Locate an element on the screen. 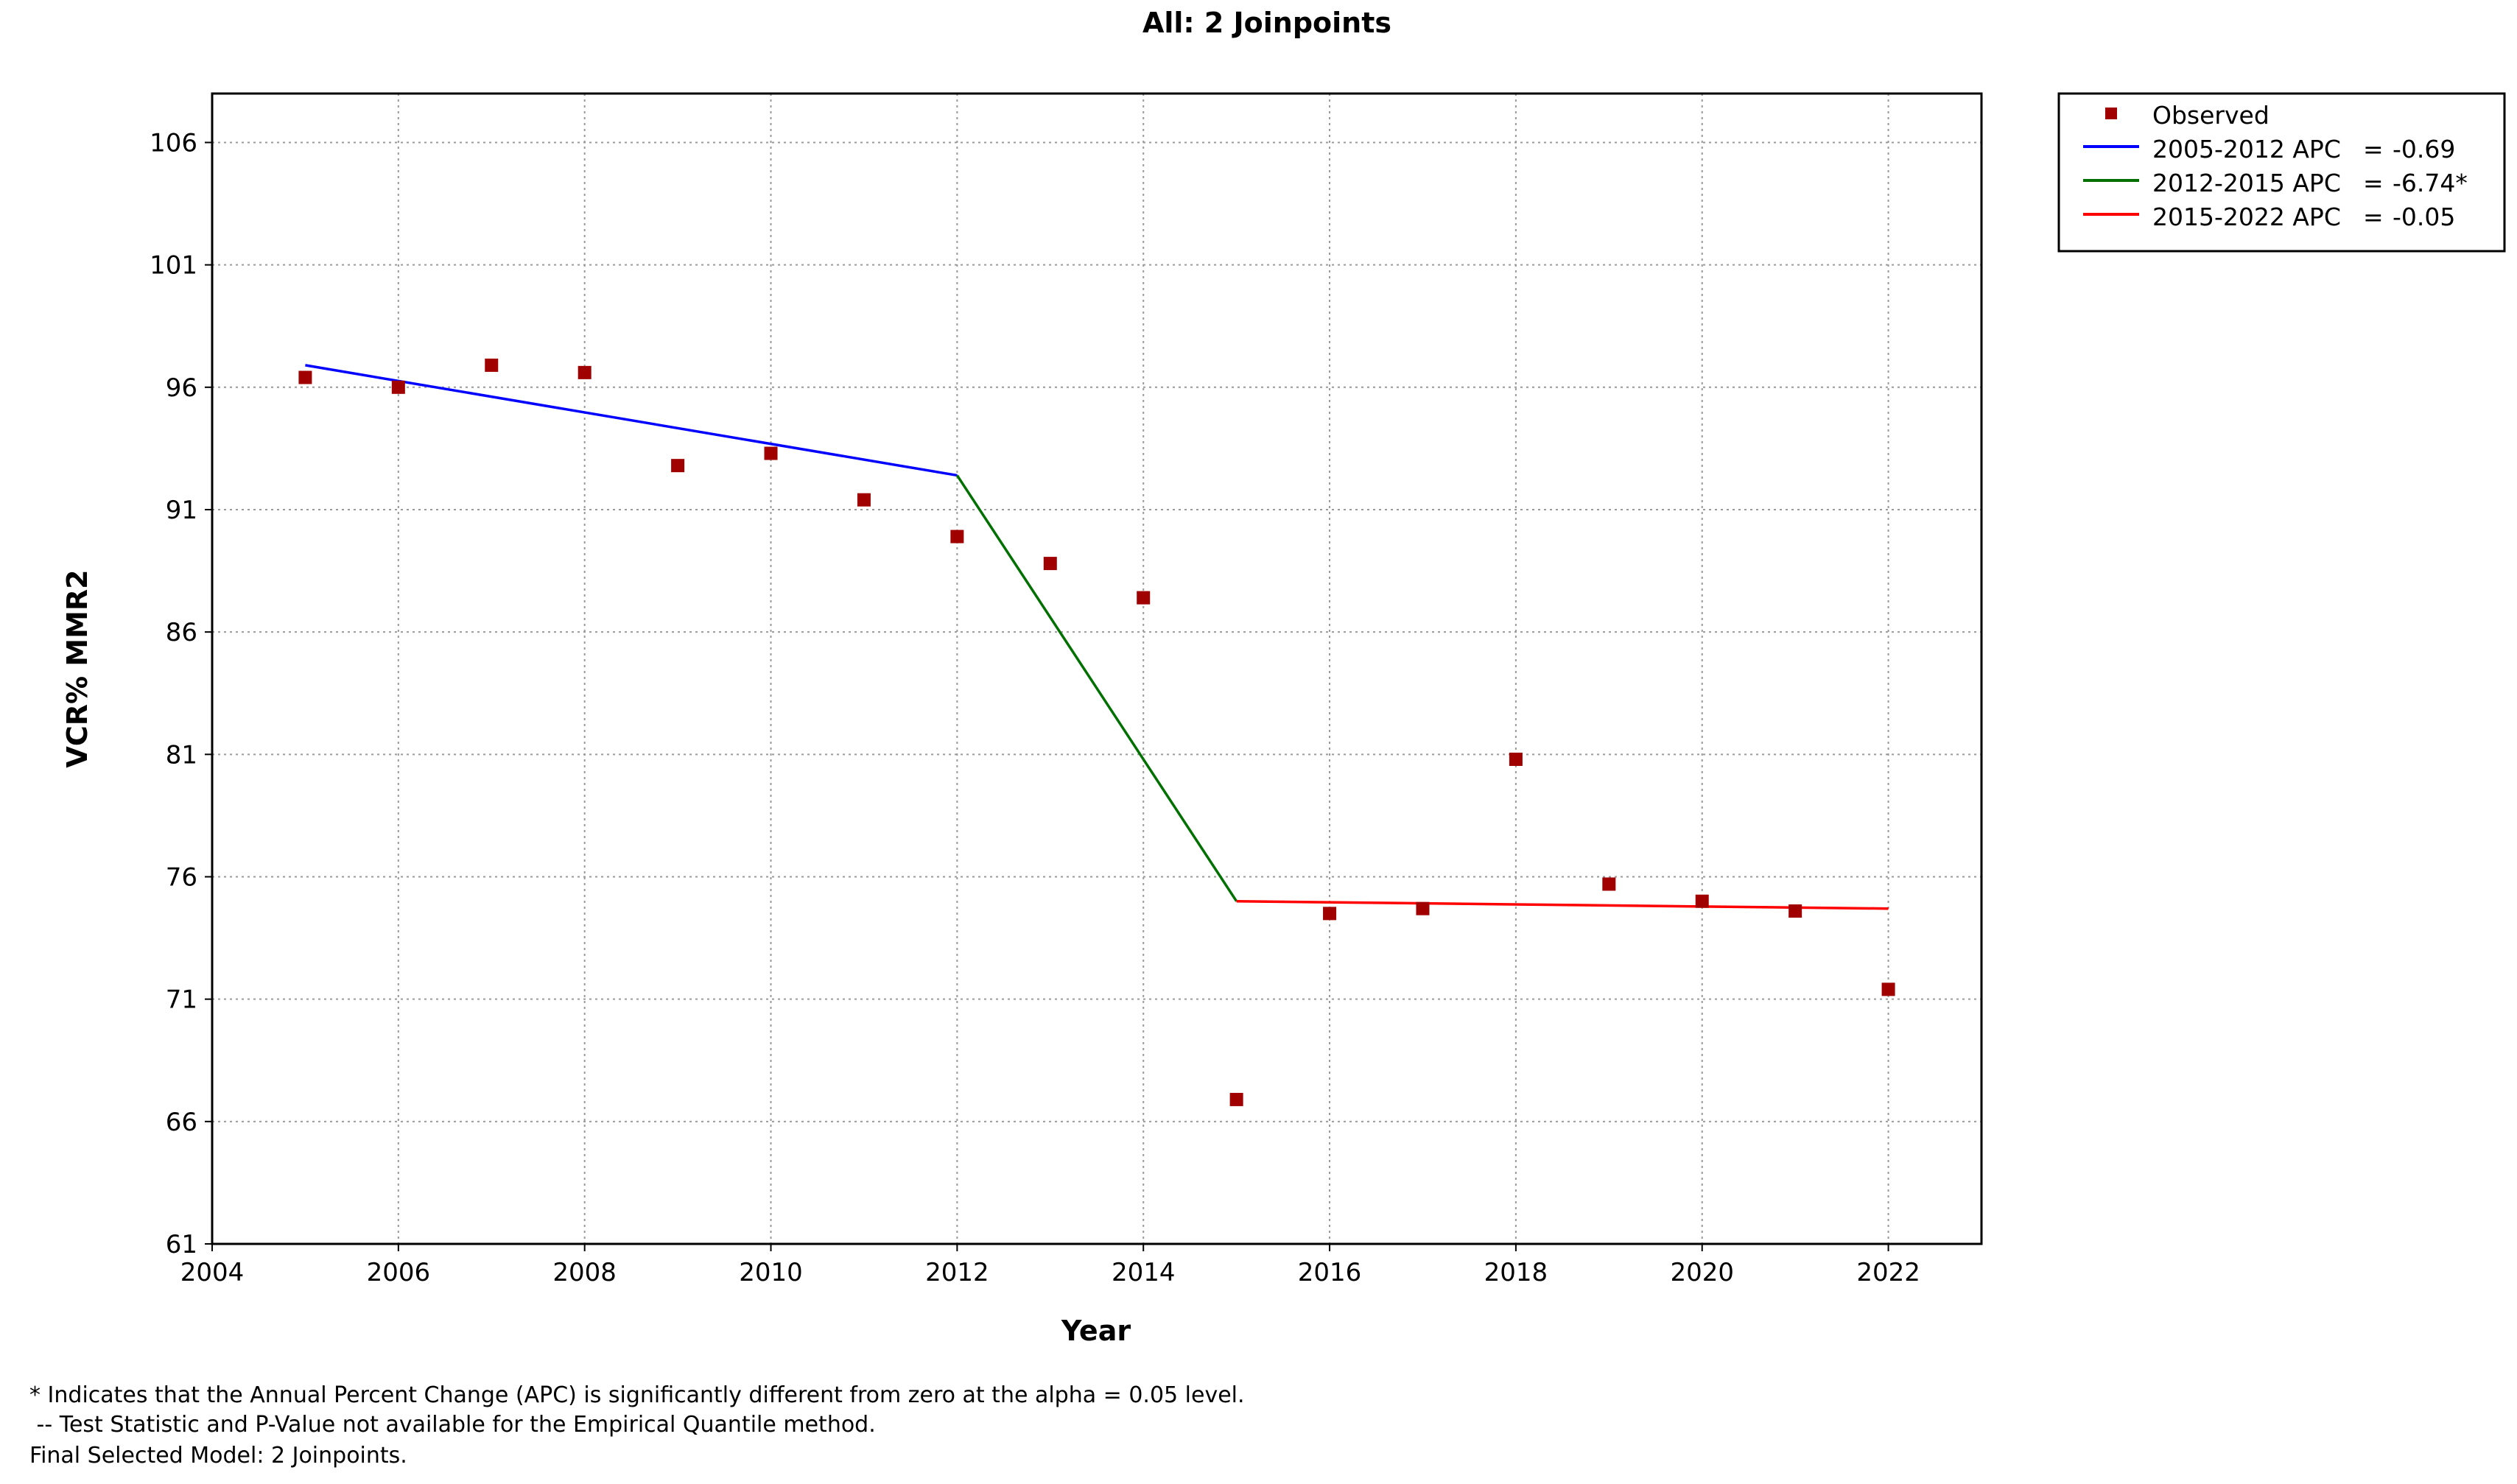 Image resolution: width=2517 pixels, height=1484 pixels. observed-point-2020 is located at coordinates (1702, 901).